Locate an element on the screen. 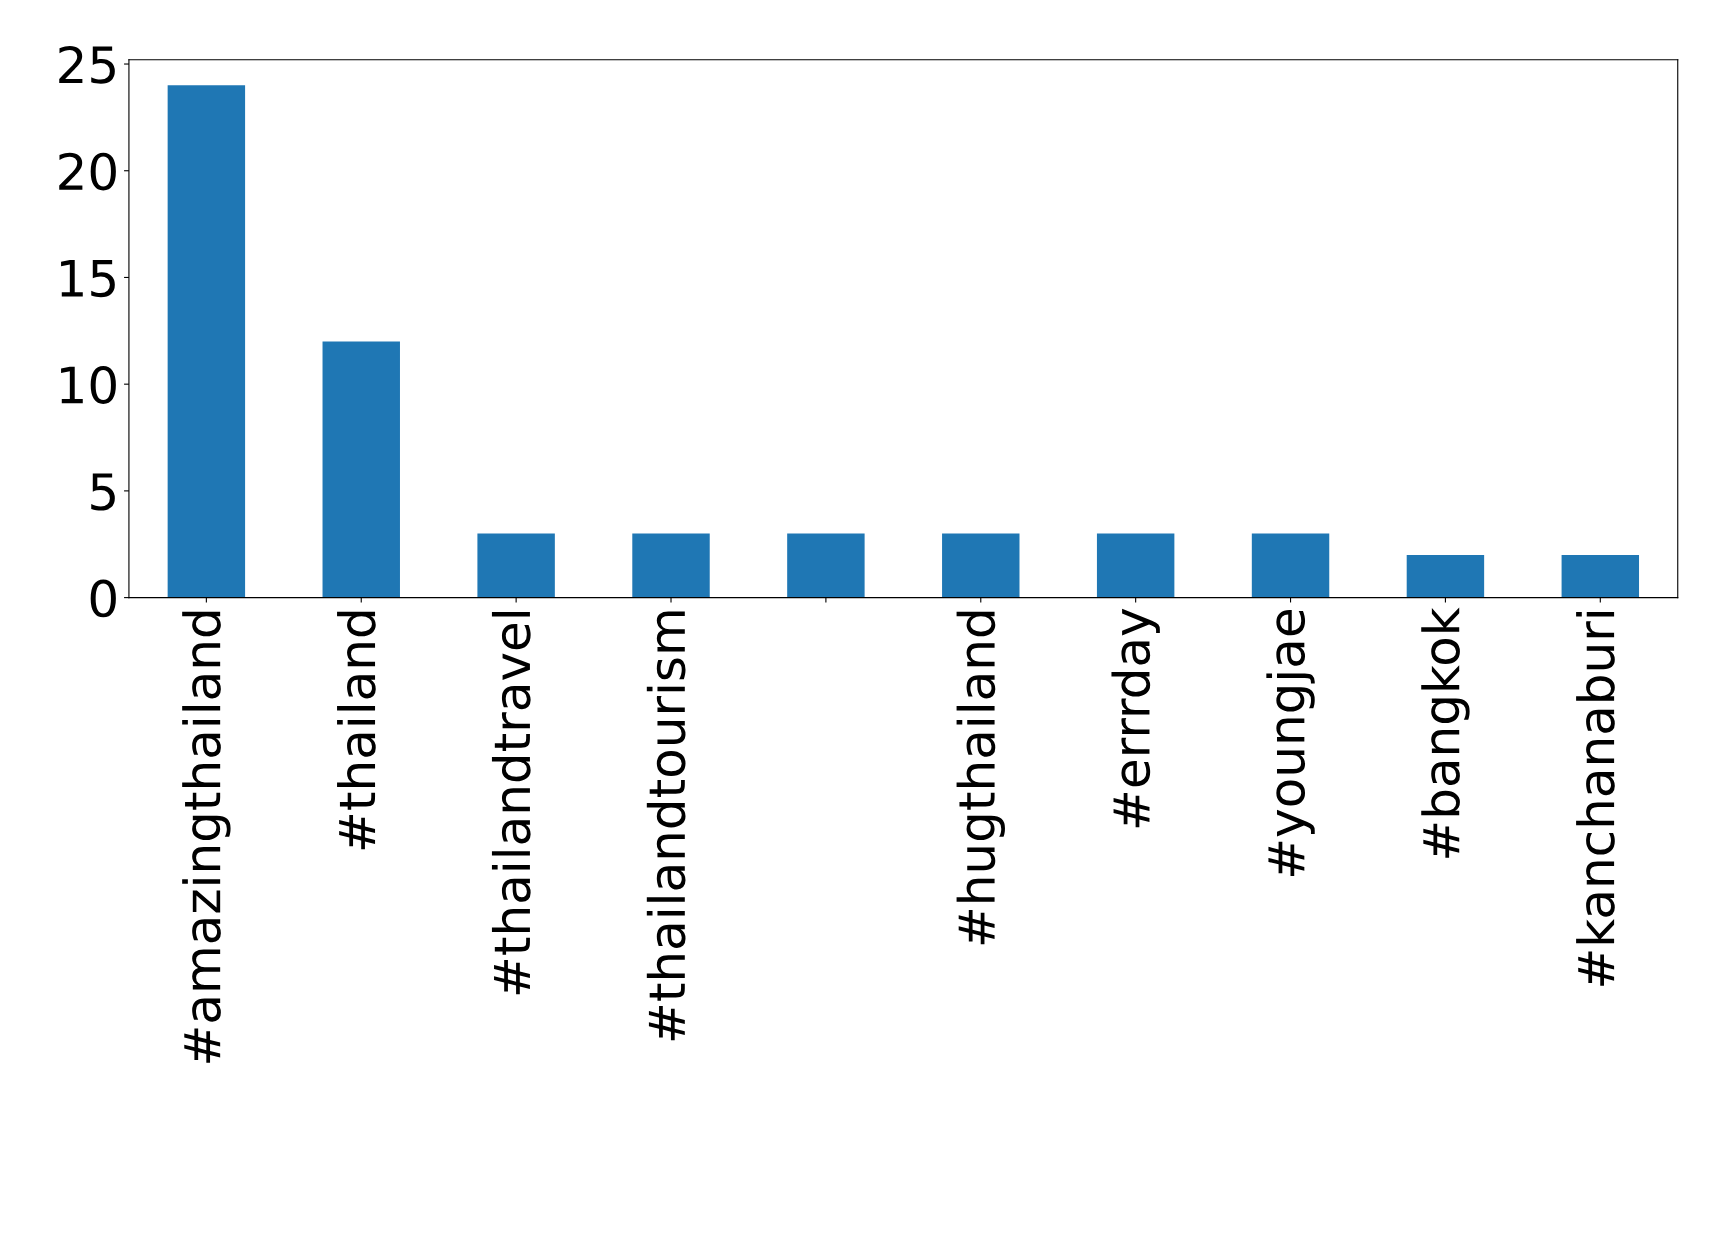 The width and height of the screenshot is (1719, 1245). x-tick-label: #amazingthailand is located at coordinates (206, 837).